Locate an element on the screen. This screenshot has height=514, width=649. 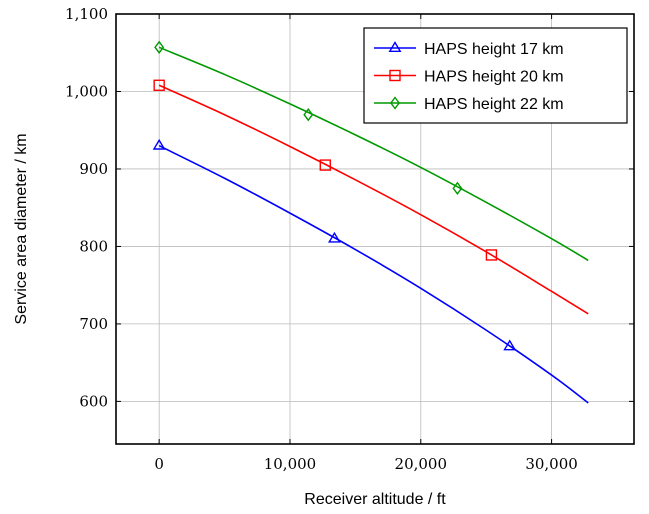
legend-entry: HAPS height 17 km is located at coordinates (469, 49).